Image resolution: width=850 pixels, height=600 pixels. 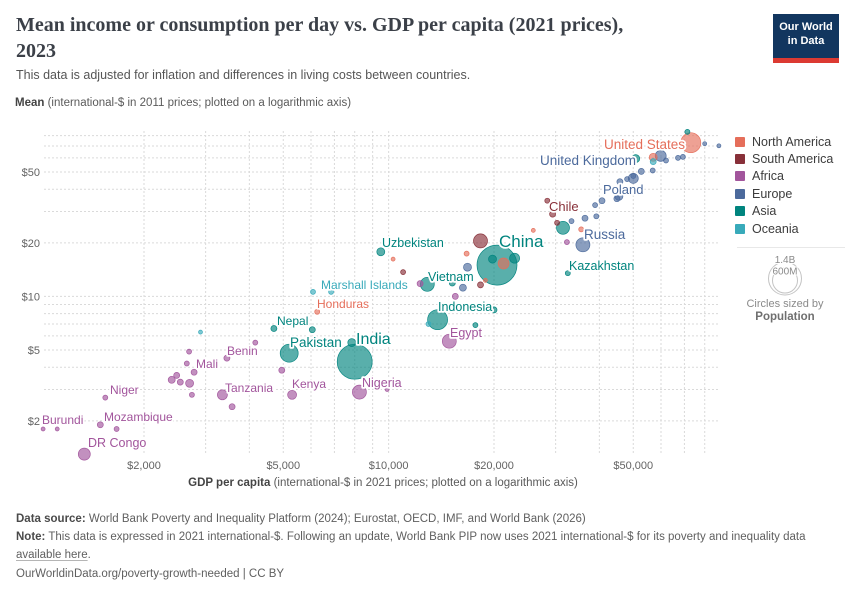 I want to click on data-point-chile, so click(x=552, y=214).